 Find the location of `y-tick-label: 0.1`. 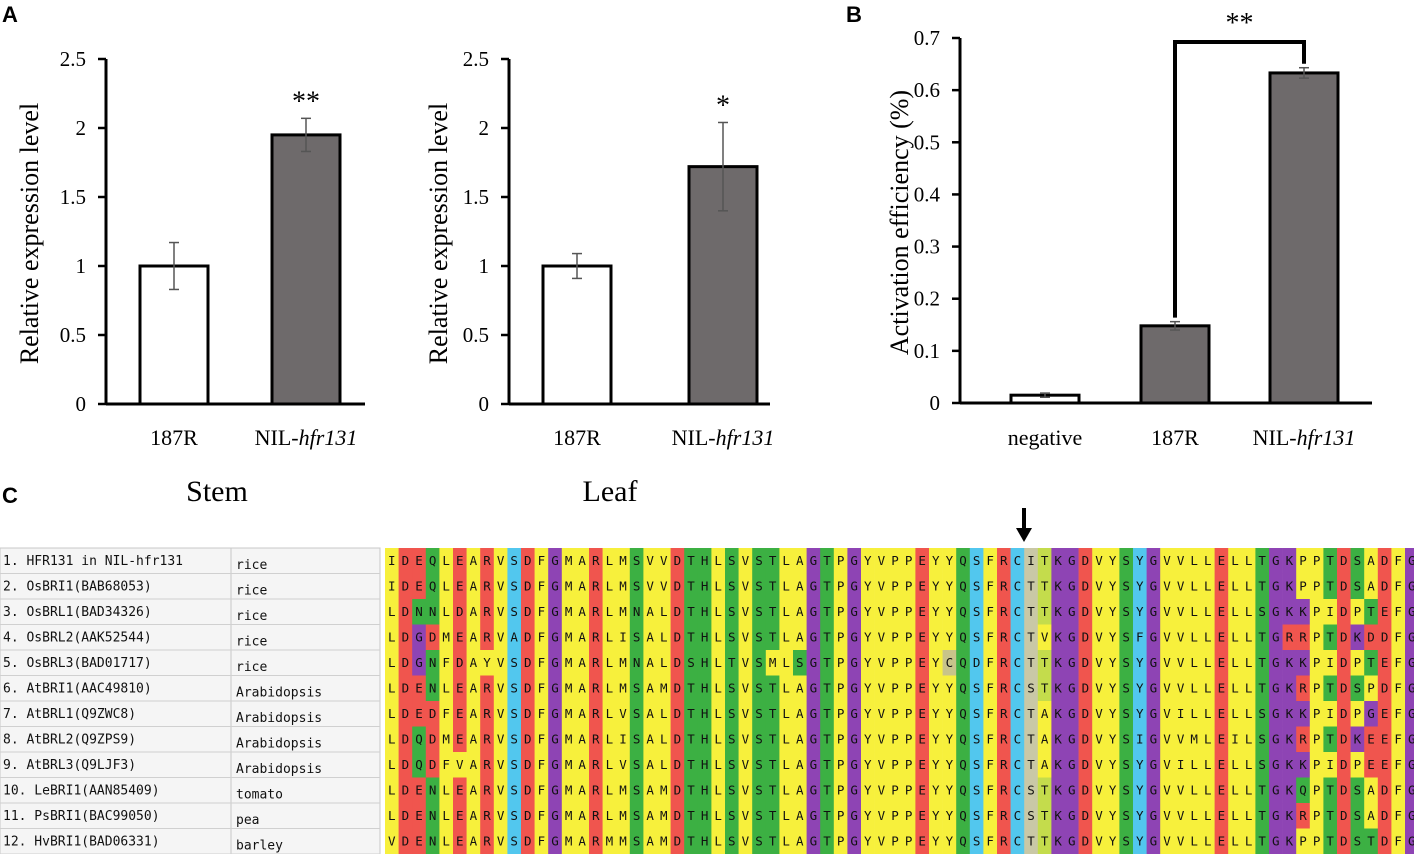

y-tick-label: 0.1 is located at coordinates (927, 351).